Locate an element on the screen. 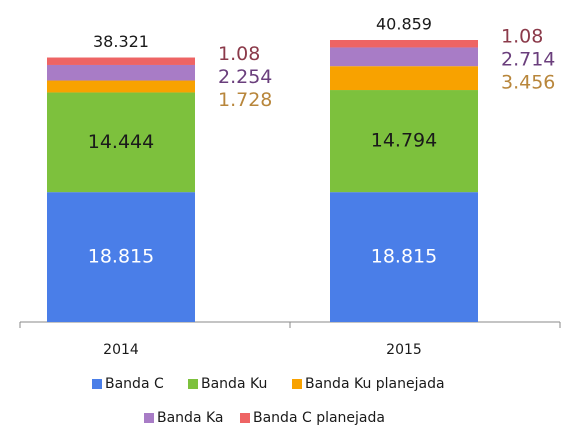 This screenshot has width=572, height=439. data-label: 14.794 is located at coordinates (404, 141).